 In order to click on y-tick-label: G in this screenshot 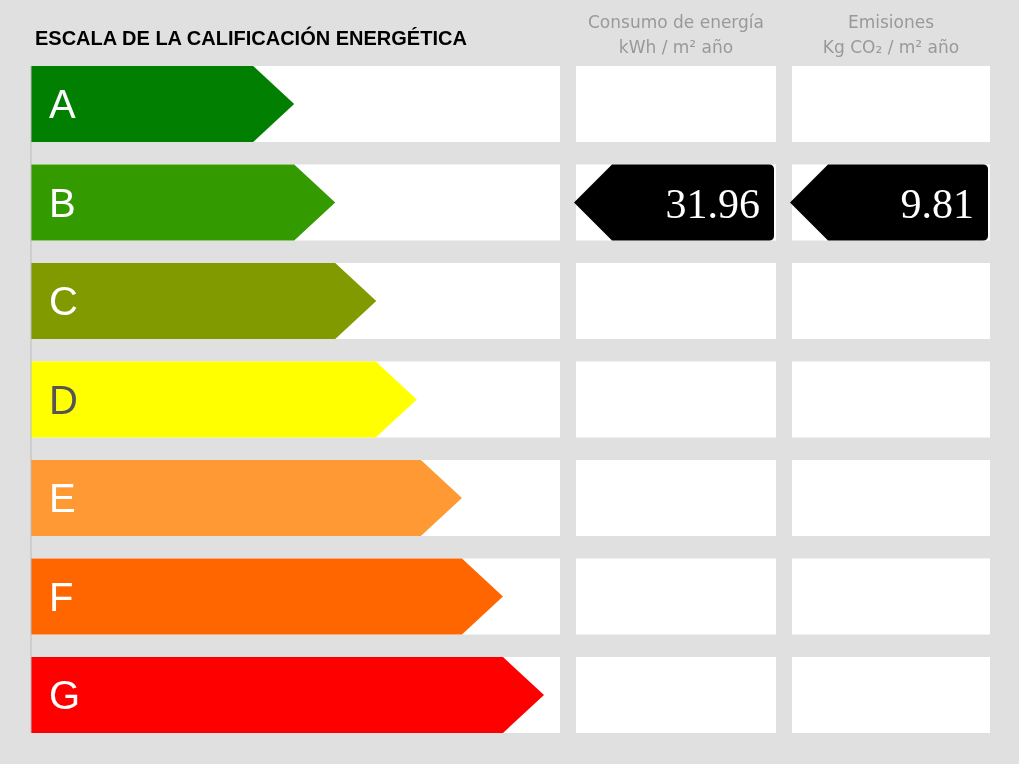, I will do `click(65, 695)`.